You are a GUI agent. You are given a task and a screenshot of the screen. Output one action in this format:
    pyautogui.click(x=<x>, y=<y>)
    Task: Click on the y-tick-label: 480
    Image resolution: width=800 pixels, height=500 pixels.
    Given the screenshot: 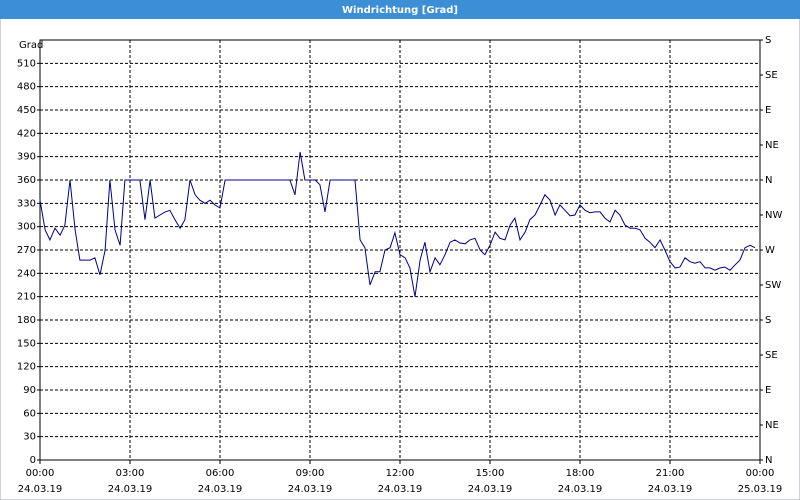 What is the action you would take?
    pyautogui.click(x=26, y=87)
    